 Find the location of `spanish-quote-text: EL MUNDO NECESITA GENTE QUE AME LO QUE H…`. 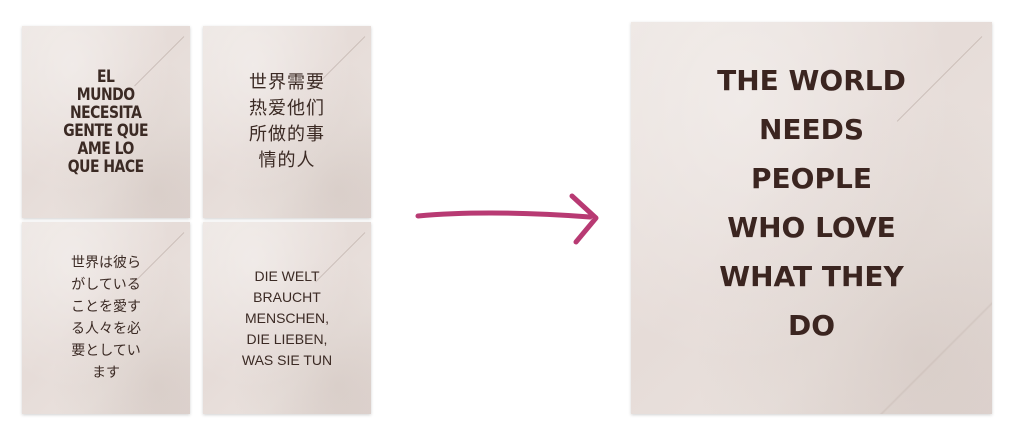

spanish-quote-text: EL MUNDO NECESITA GENTE QUE AME LO QUE H… is located at coordinates (106, 122).